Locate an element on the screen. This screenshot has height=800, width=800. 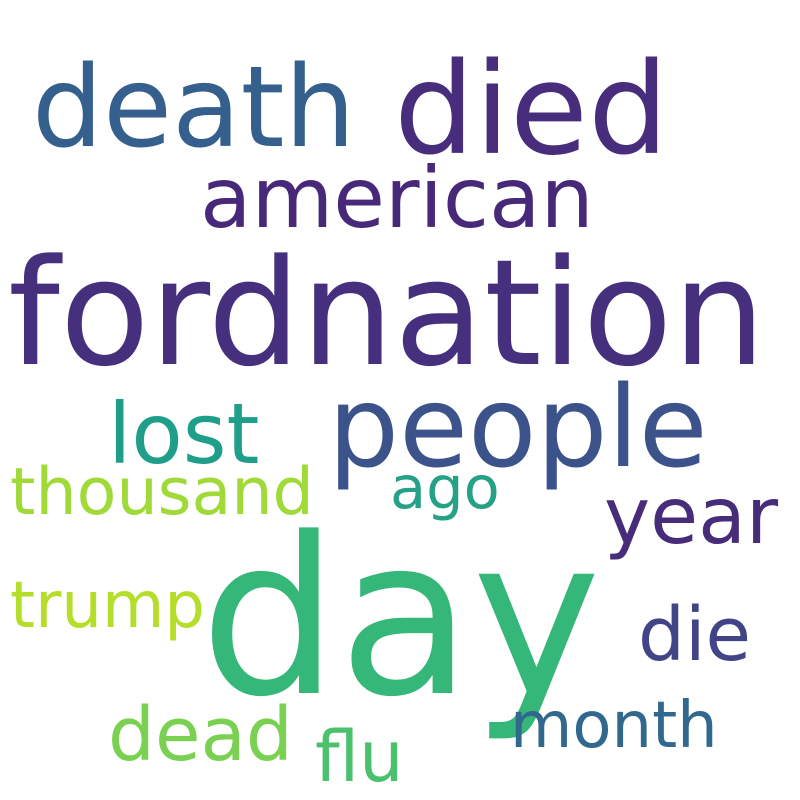
word-year: year is located at coordinates (691, 517).